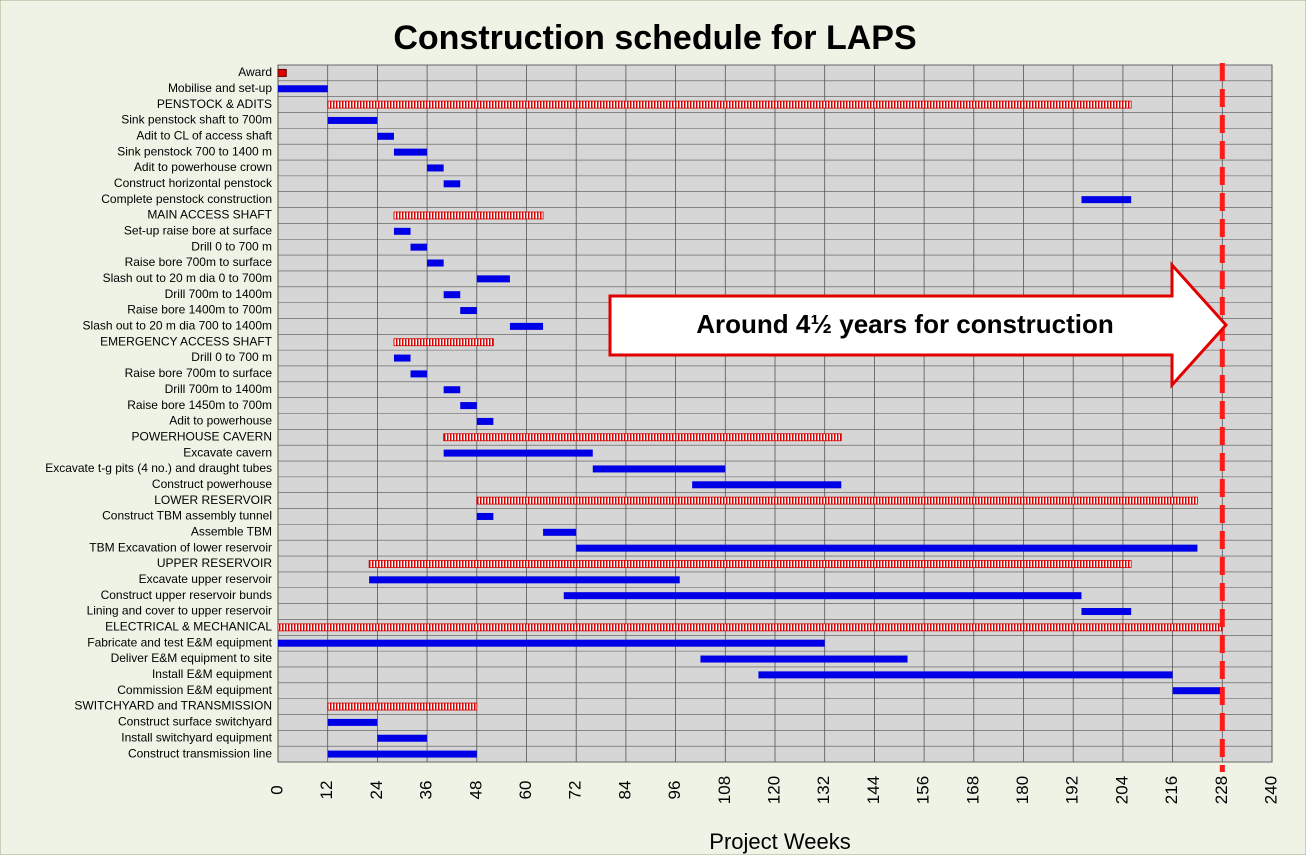 This screenshot has width=1306, height=855. Describe the element at coordinates (194, 690) in the screenshot. I see `category-label: Commission E&M equipment` at that location.